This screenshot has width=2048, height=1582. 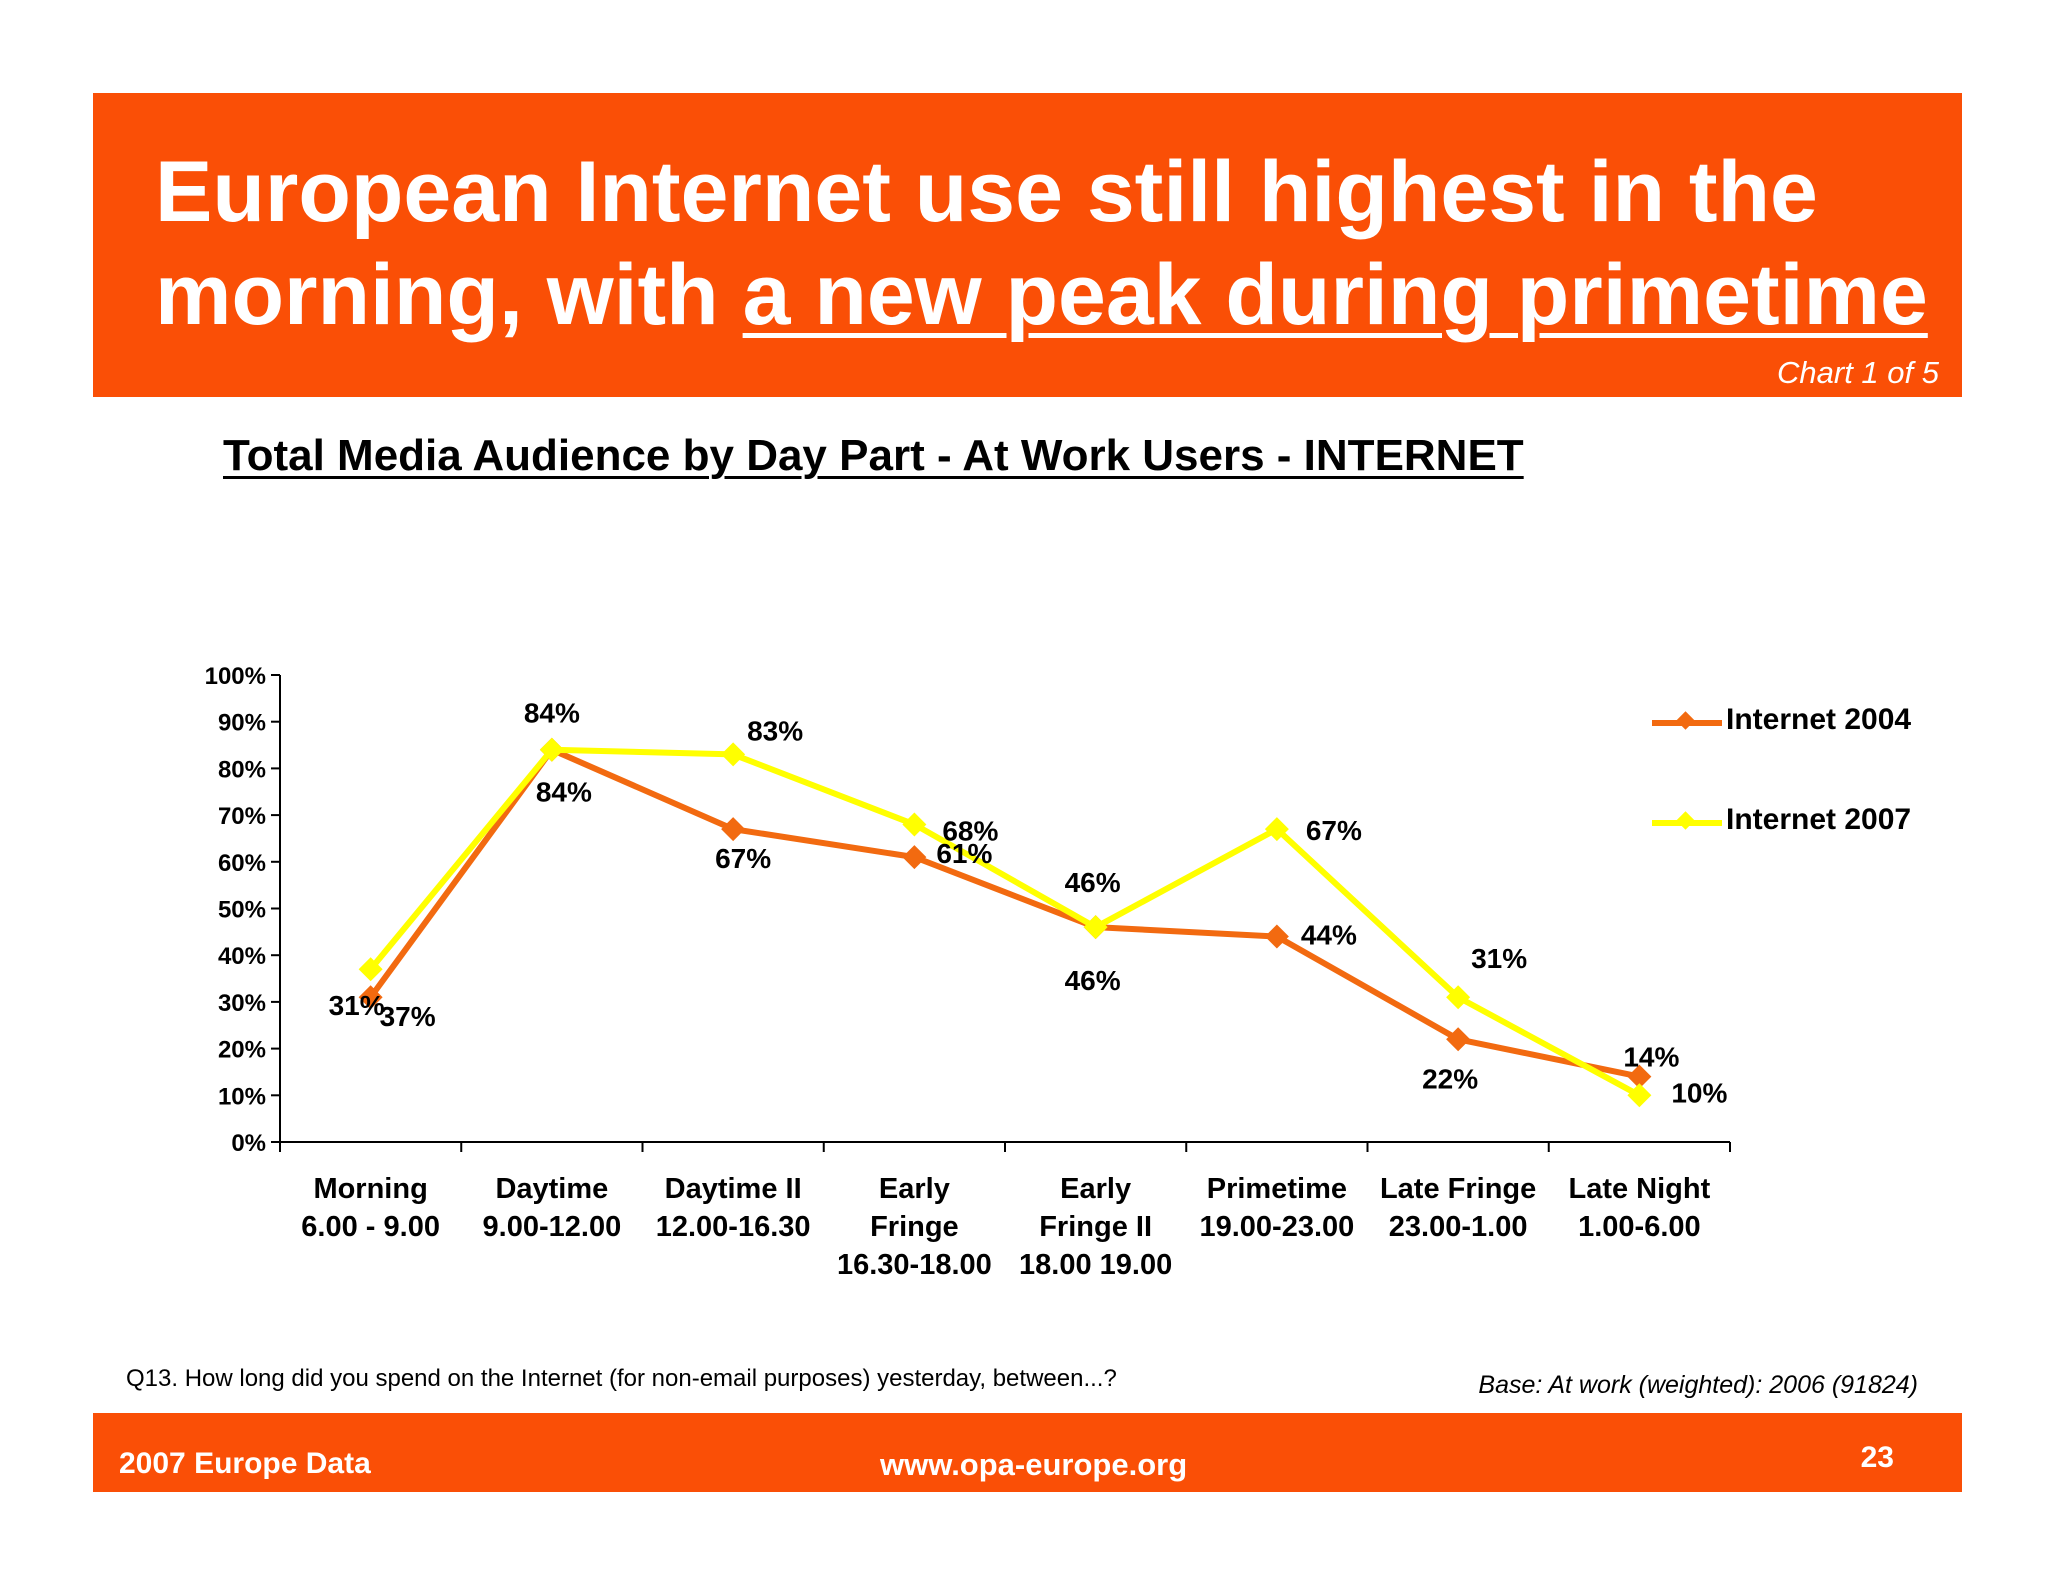 I want to click on legend-swatch-internet-2007, so click(x=1687, y=820).